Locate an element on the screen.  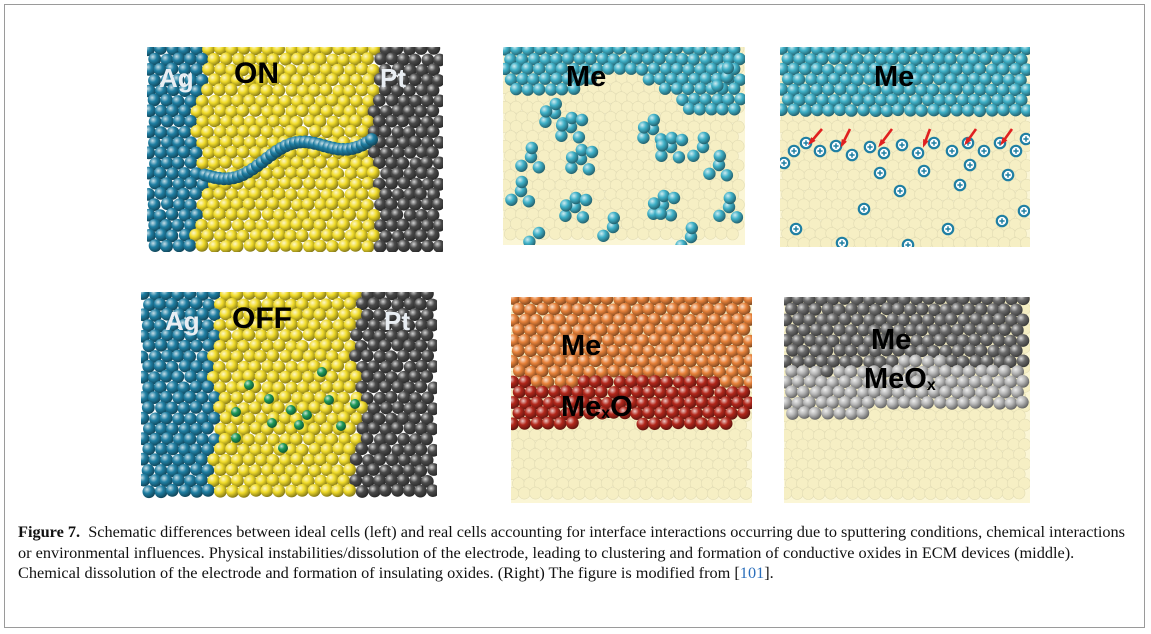
on-state-label: ON is located at coordinates (256, 73).